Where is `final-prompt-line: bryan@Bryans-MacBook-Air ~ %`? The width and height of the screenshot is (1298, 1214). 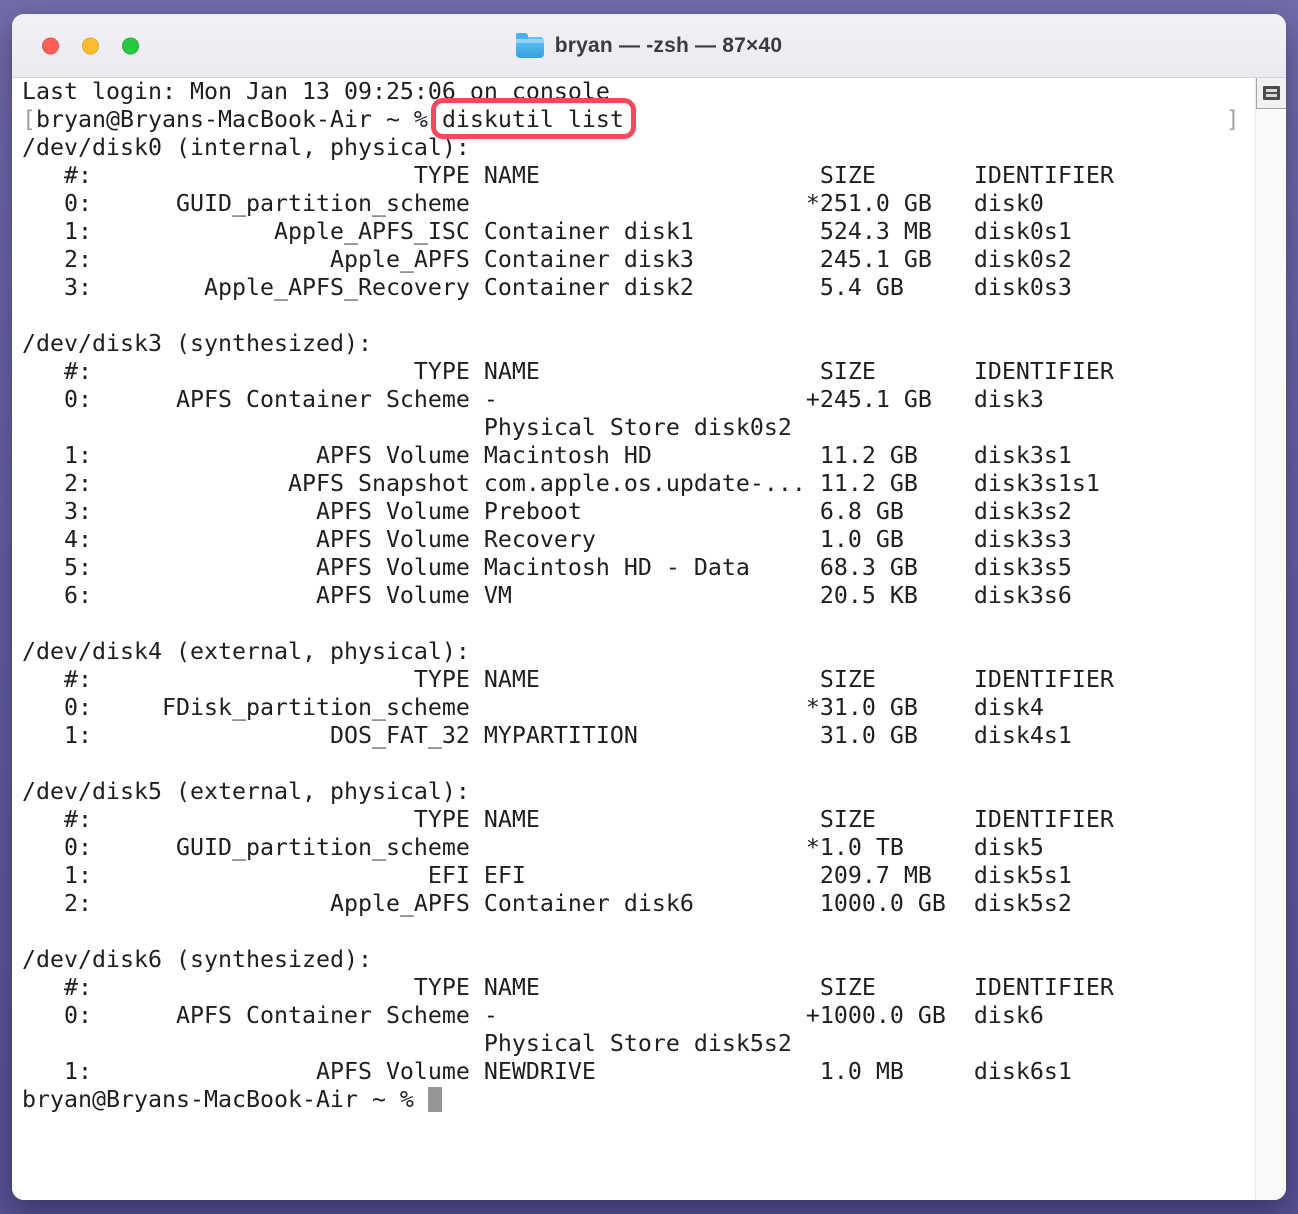 final-prompt-line: bryan@Bryans-MacBook-Air ~ % is located at coordinates (638, 1100).